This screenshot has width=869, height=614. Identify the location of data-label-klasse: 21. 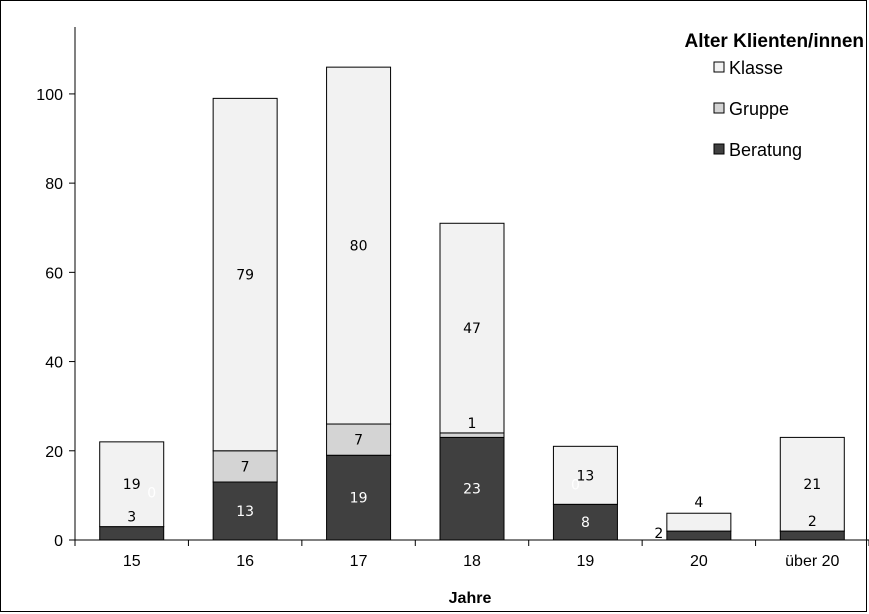
(812, 485).